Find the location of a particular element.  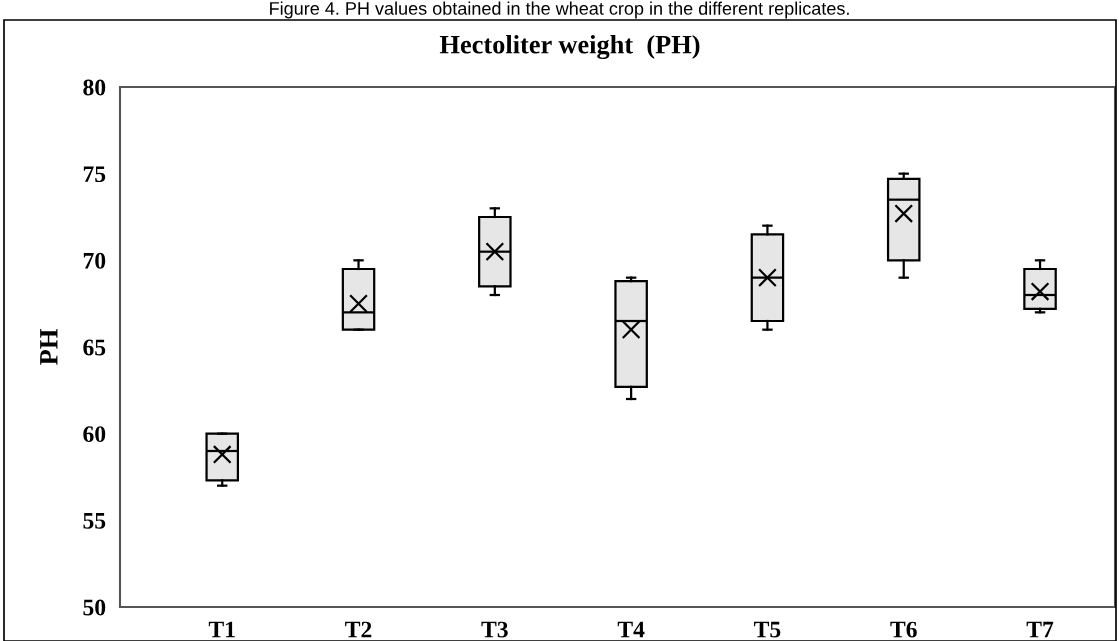

x-tick-label: T3 is located at coordinates (494, 629).